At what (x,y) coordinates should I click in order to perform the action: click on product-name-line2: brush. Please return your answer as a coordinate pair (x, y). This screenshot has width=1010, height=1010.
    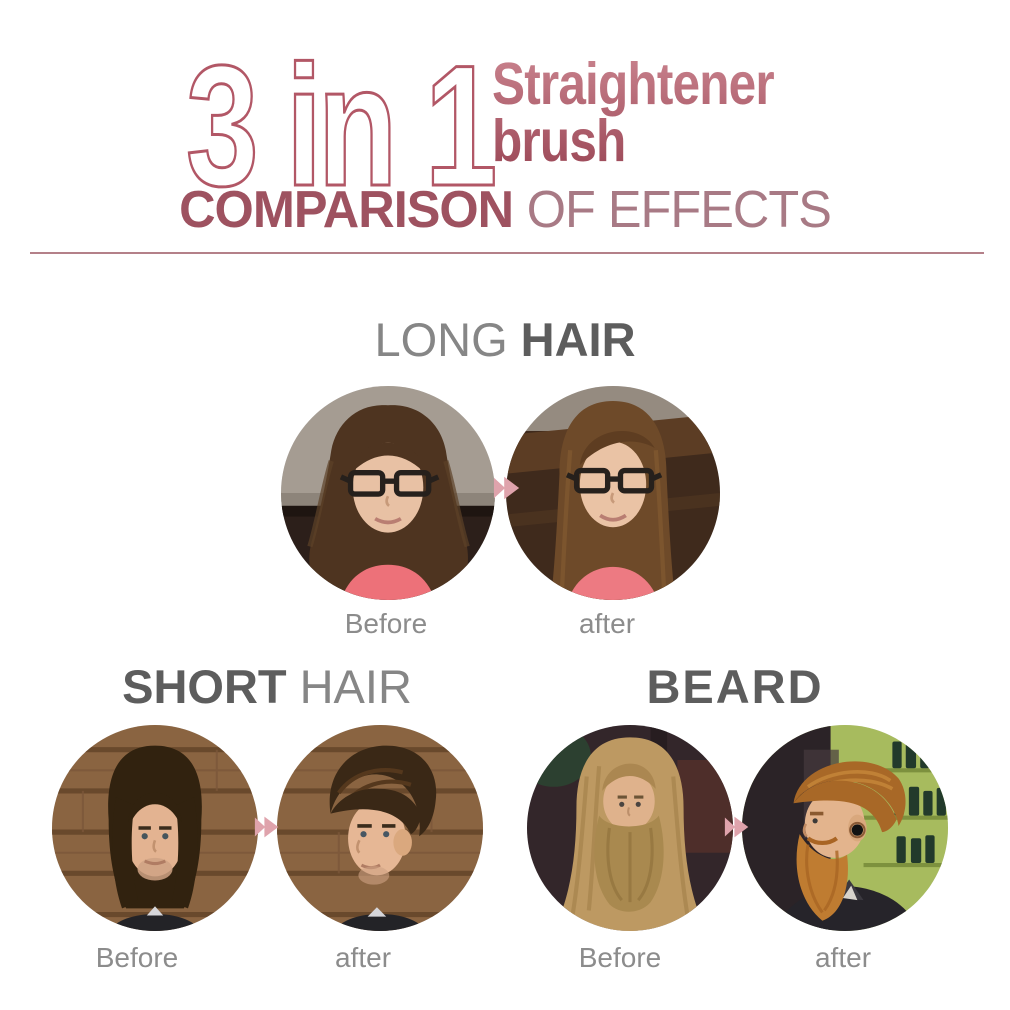
    Looking at the image, I should click on (559, 140).